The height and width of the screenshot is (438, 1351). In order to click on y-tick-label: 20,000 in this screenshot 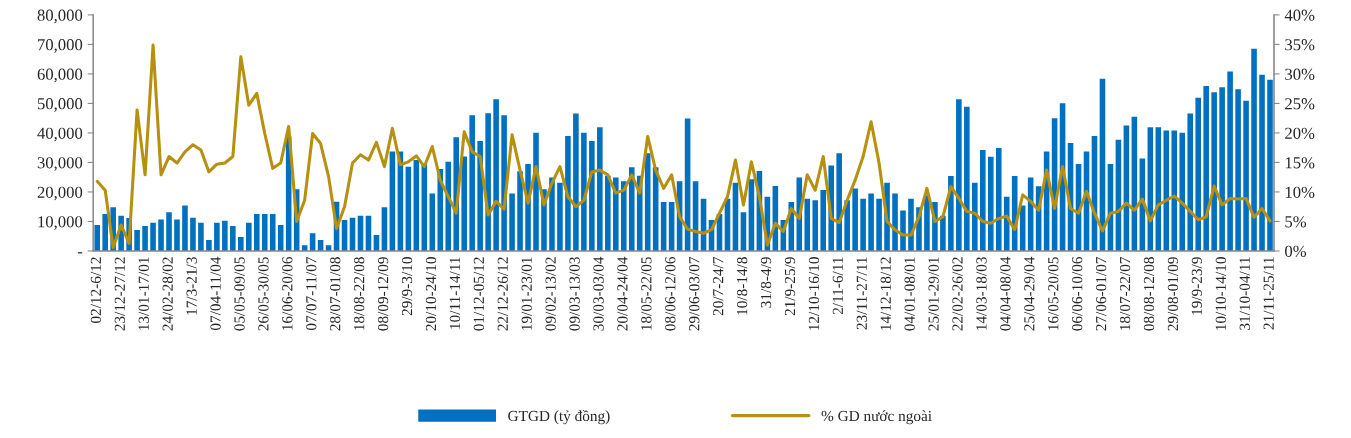, I will do `click(60, 193)`.